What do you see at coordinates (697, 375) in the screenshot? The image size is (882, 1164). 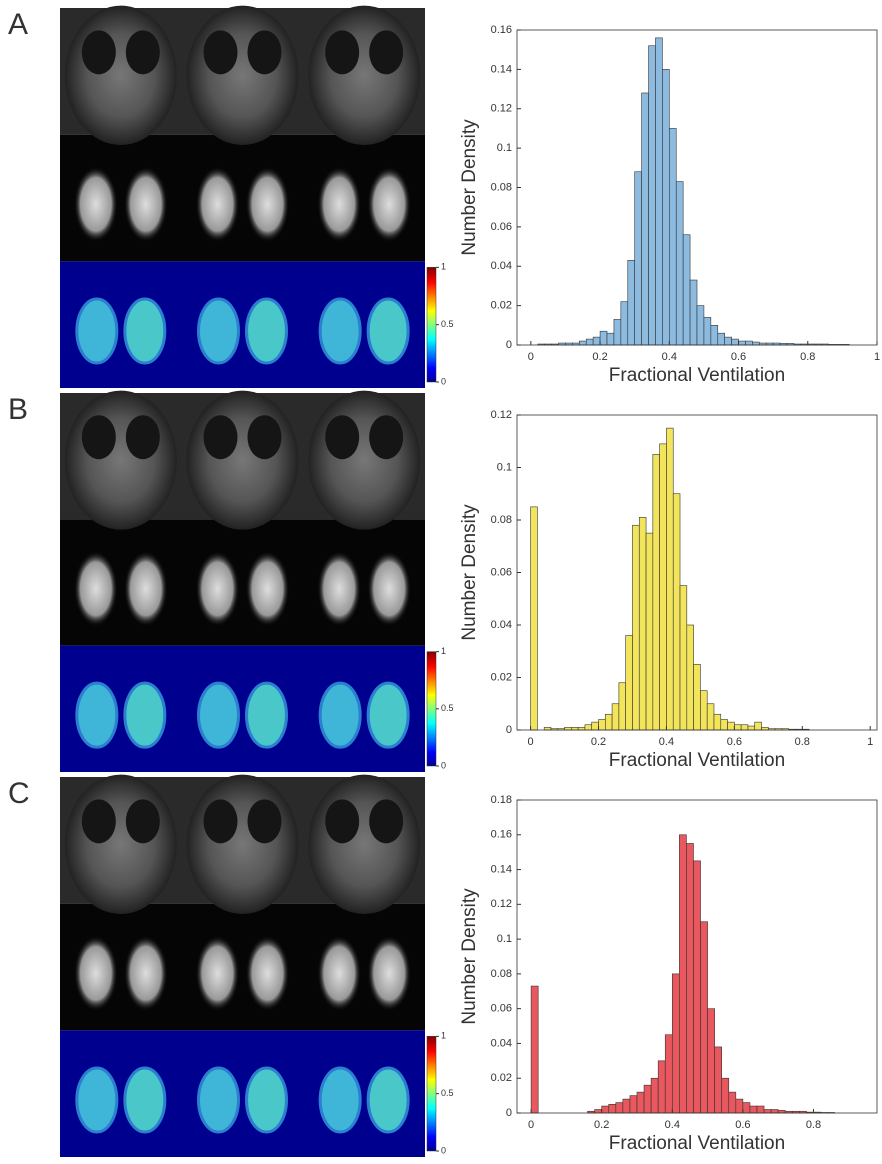 I see `x-axis-label: Fractional Ventilation` at bounding box center [697, 375].